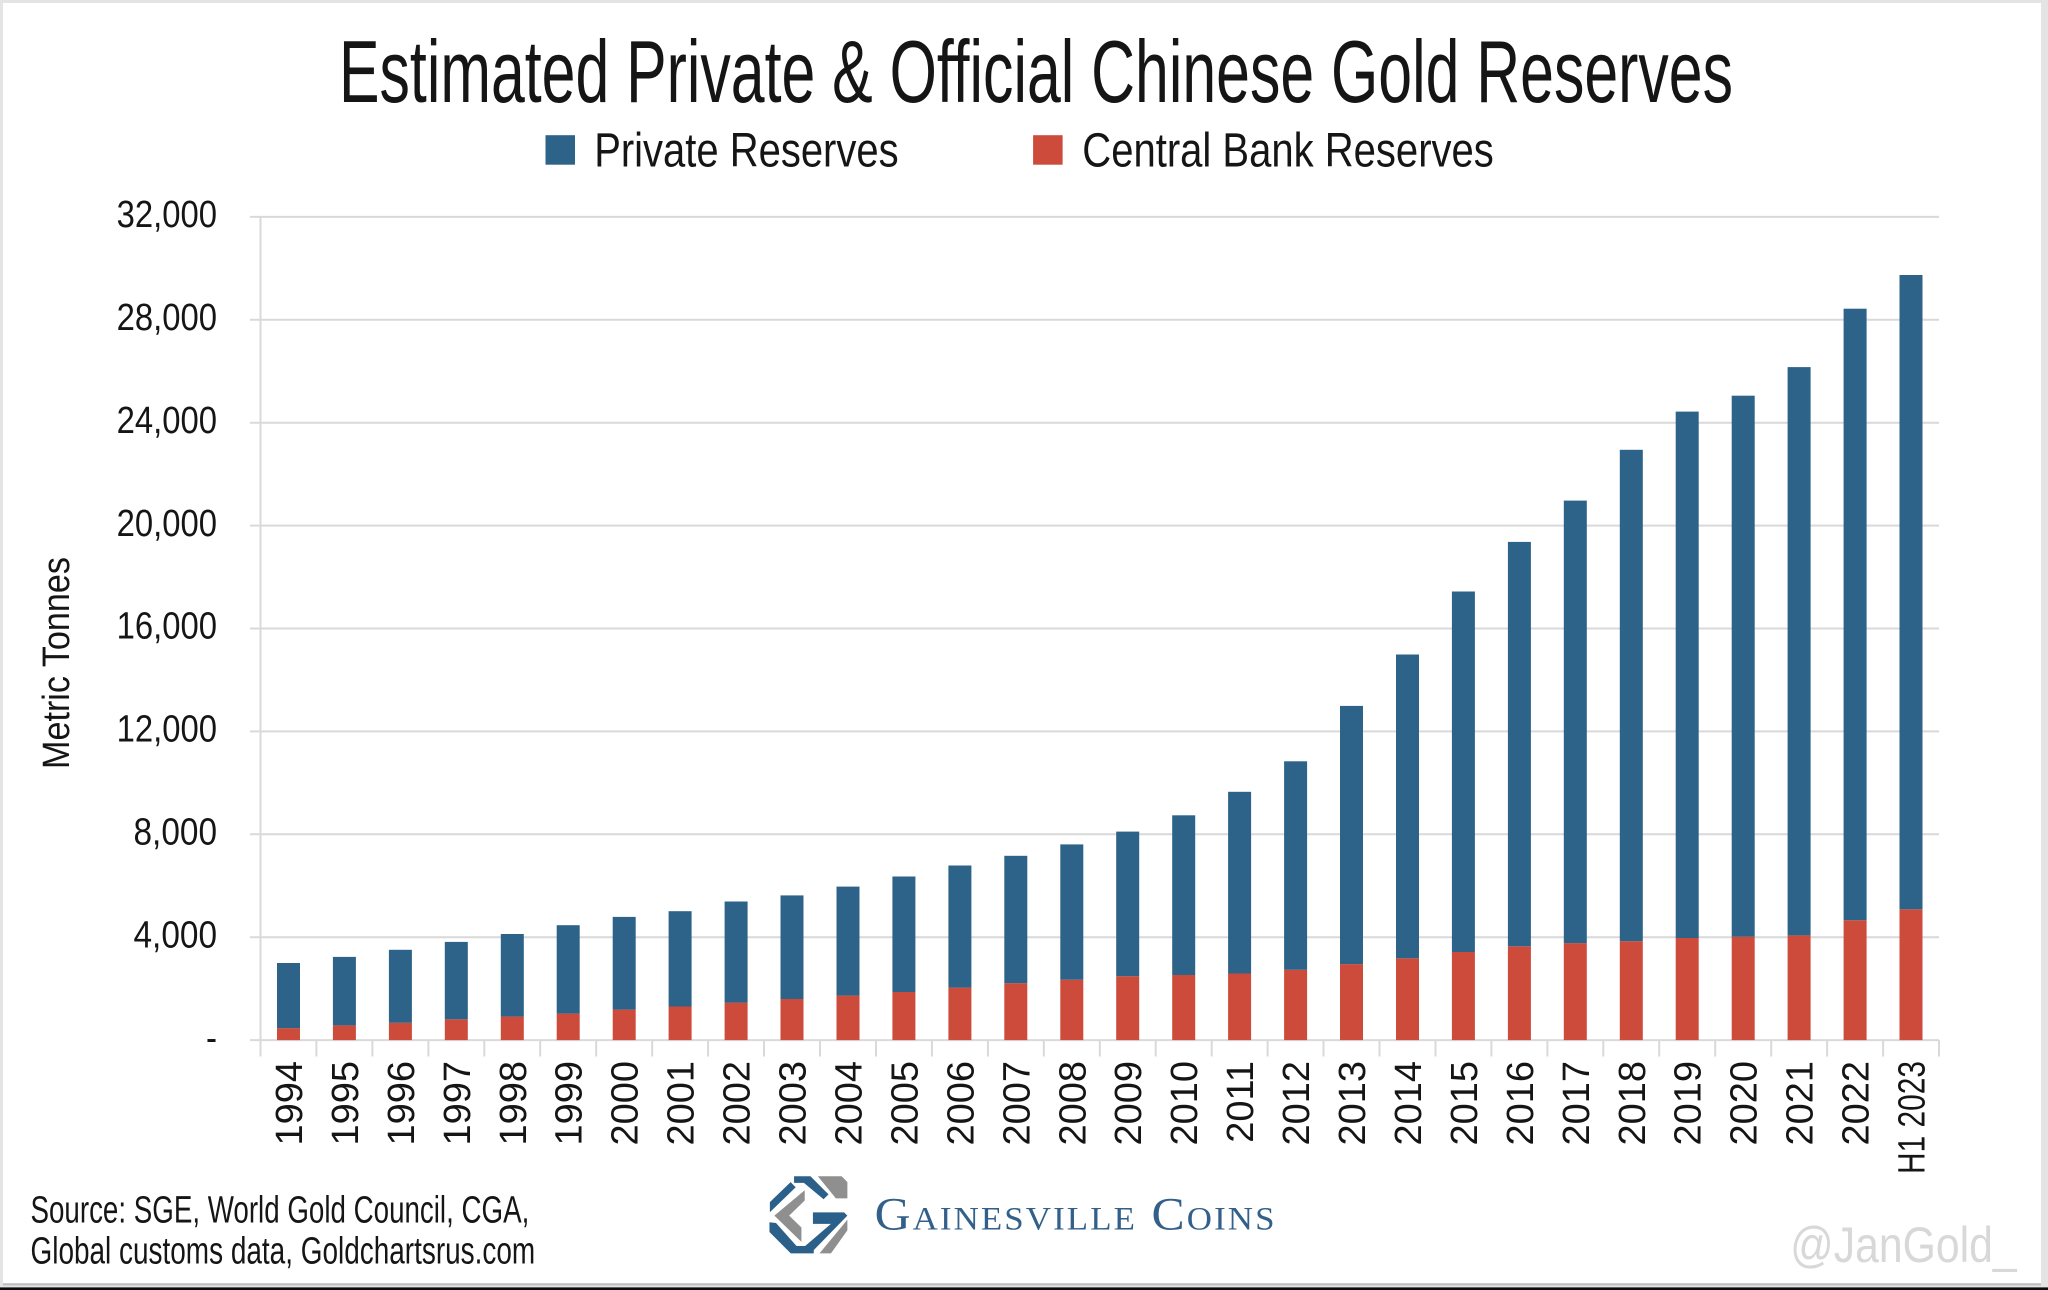 Image resolution: width=2048 pixels, height=1290 pixels. Describe the element at coordinates (1129, 1103) in the screenshot. I see `svg-text: 2009` at that location.